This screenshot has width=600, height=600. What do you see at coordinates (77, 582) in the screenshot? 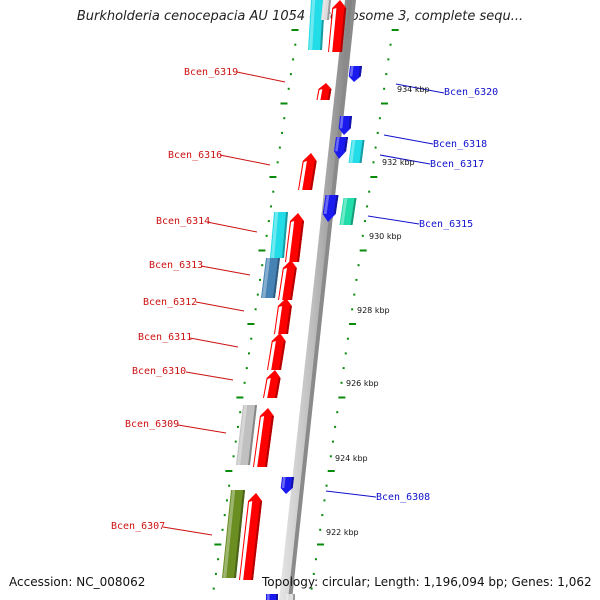
I see `accession-text: Accession: NC_008062` at bounding box center [77, 582].